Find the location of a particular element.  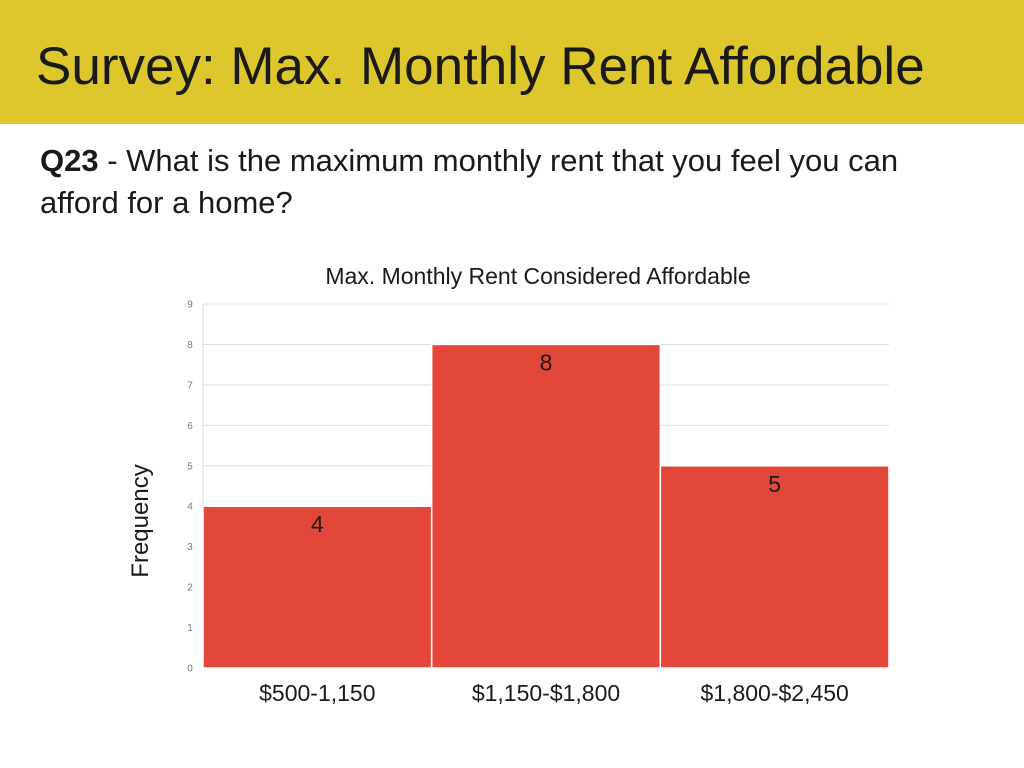

data-label: 8 is located at coordinates (546, 362).